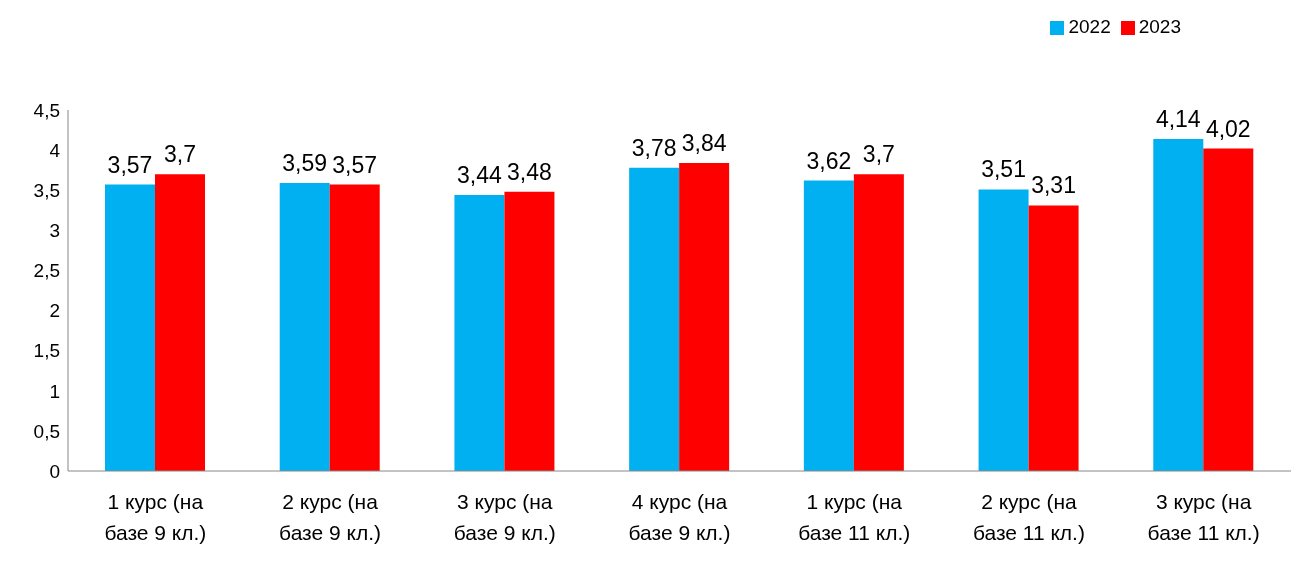 Image resolution: width=1299 pixels, height=561 pixels. Describe the element at coordinates (504, 517) in the screenshot. I see `x-tick-label: 3 курс (на базе 9 кл.)` at that location.